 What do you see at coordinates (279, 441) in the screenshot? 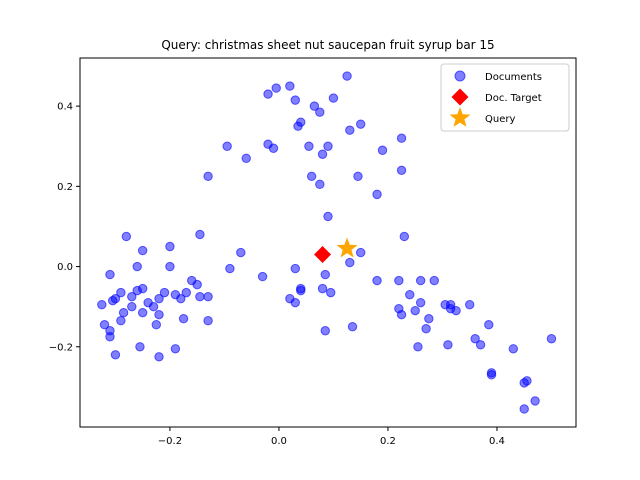
I see `x-tick-label: 0.0` at bounding box center [279, 441].